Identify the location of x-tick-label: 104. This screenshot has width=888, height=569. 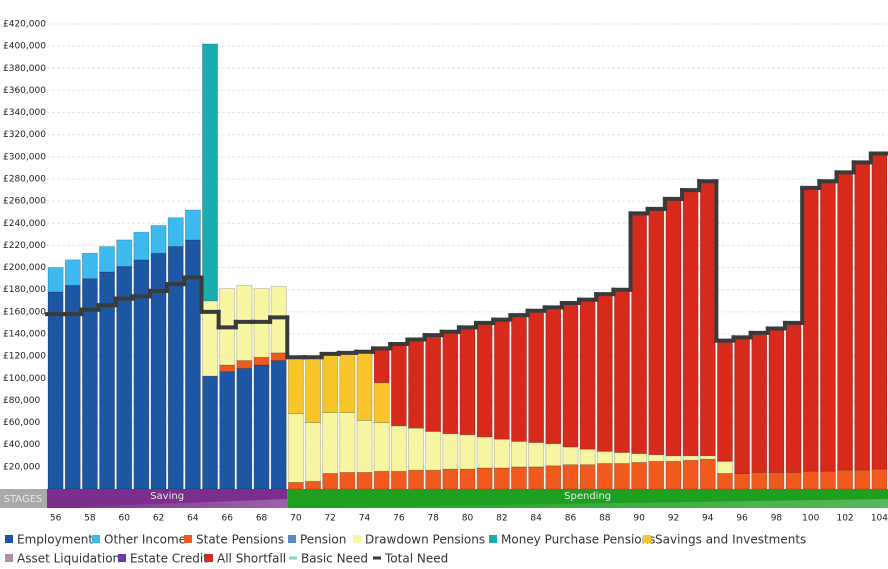
(879, 519).